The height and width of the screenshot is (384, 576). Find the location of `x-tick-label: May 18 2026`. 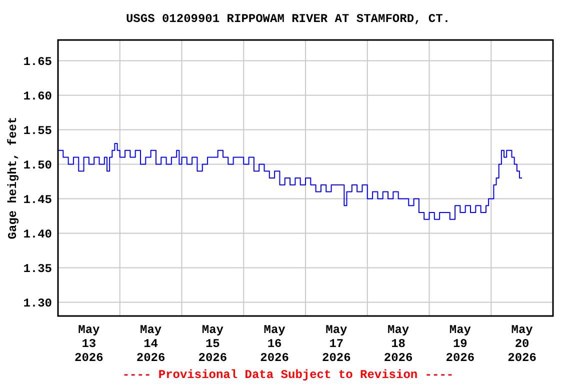

x-tick-label: May 18 2026 is located at coordinates (398, 344).